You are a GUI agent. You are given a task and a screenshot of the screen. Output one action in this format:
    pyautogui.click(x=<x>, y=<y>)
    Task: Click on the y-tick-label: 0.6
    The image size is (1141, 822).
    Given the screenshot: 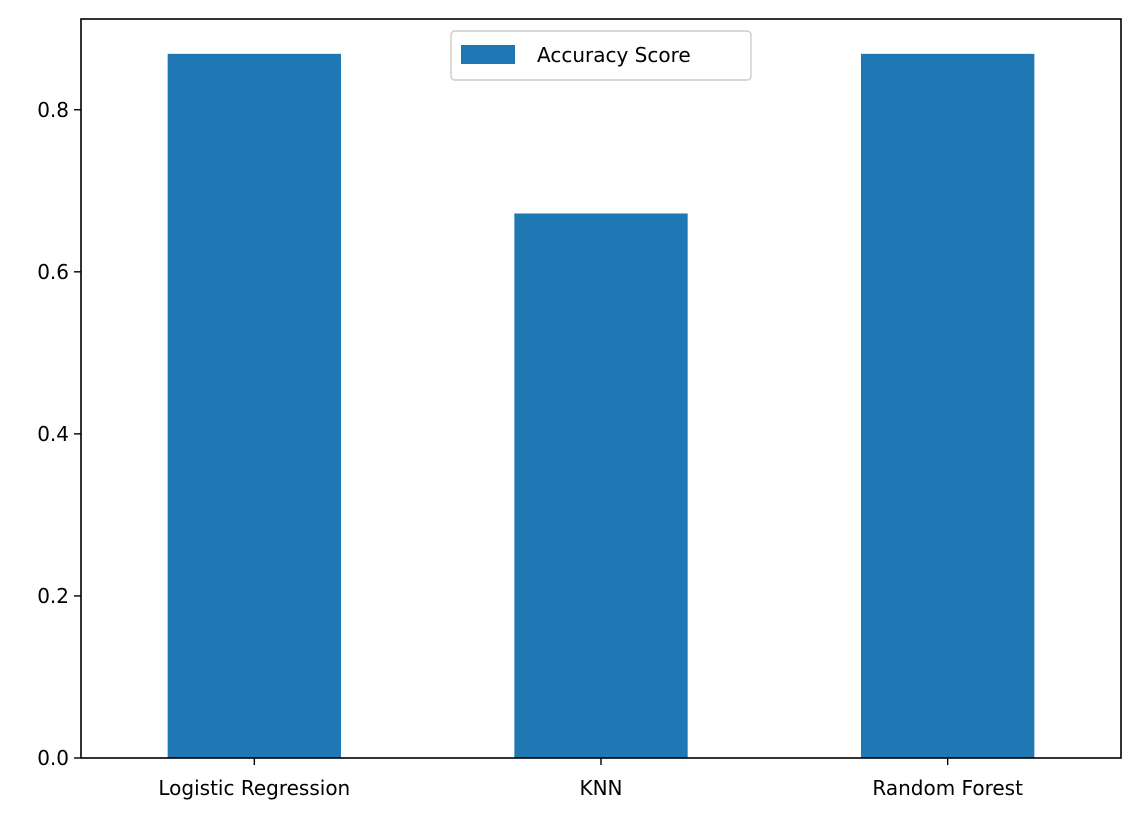 What is the action you would take?
    pyautogui.click(x=53, y=272)
    